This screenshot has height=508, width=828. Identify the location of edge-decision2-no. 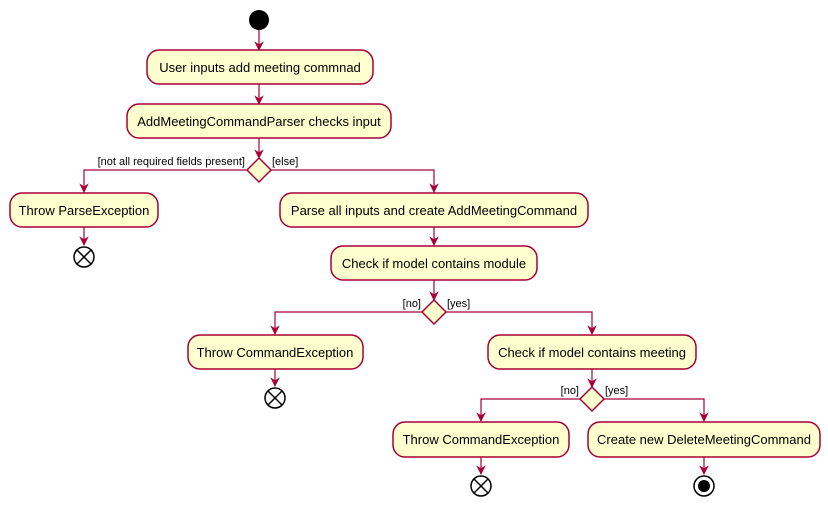
(346, 323).